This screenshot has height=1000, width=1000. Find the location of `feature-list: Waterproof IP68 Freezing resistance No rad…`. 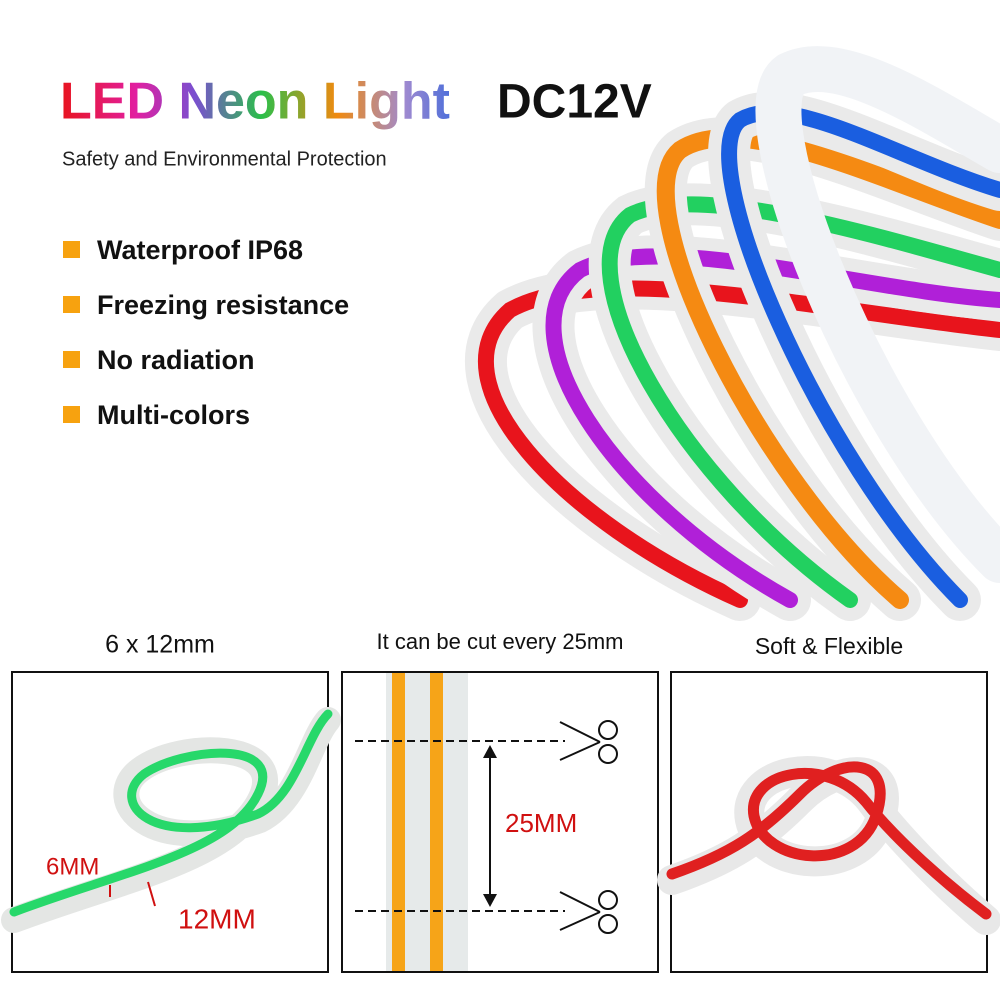

feature-list: Waterproof IP68 Freezing resistance No rad… is located at coordinates (206, 332).